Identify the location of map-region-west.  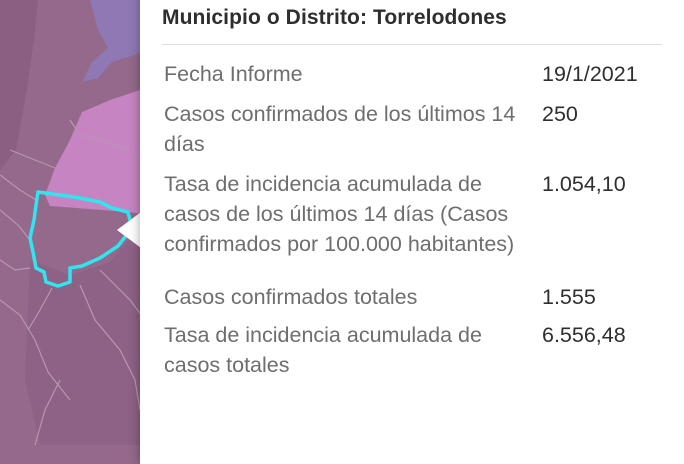
(19, 85).